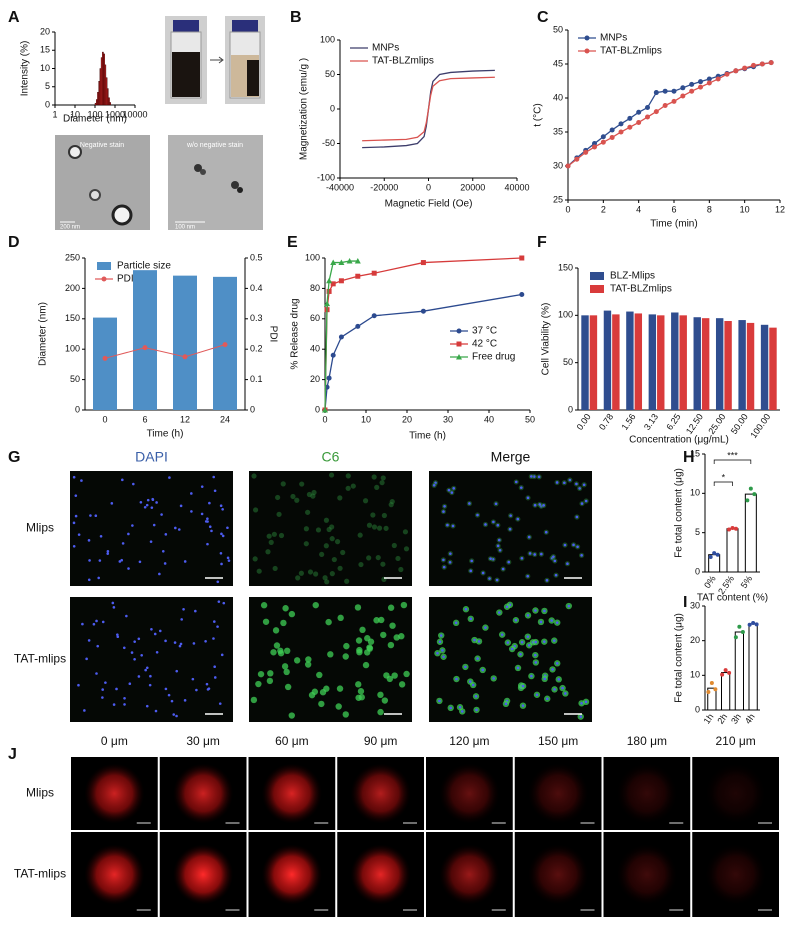  I want to click on panel-letter: J, so click(12, 754).